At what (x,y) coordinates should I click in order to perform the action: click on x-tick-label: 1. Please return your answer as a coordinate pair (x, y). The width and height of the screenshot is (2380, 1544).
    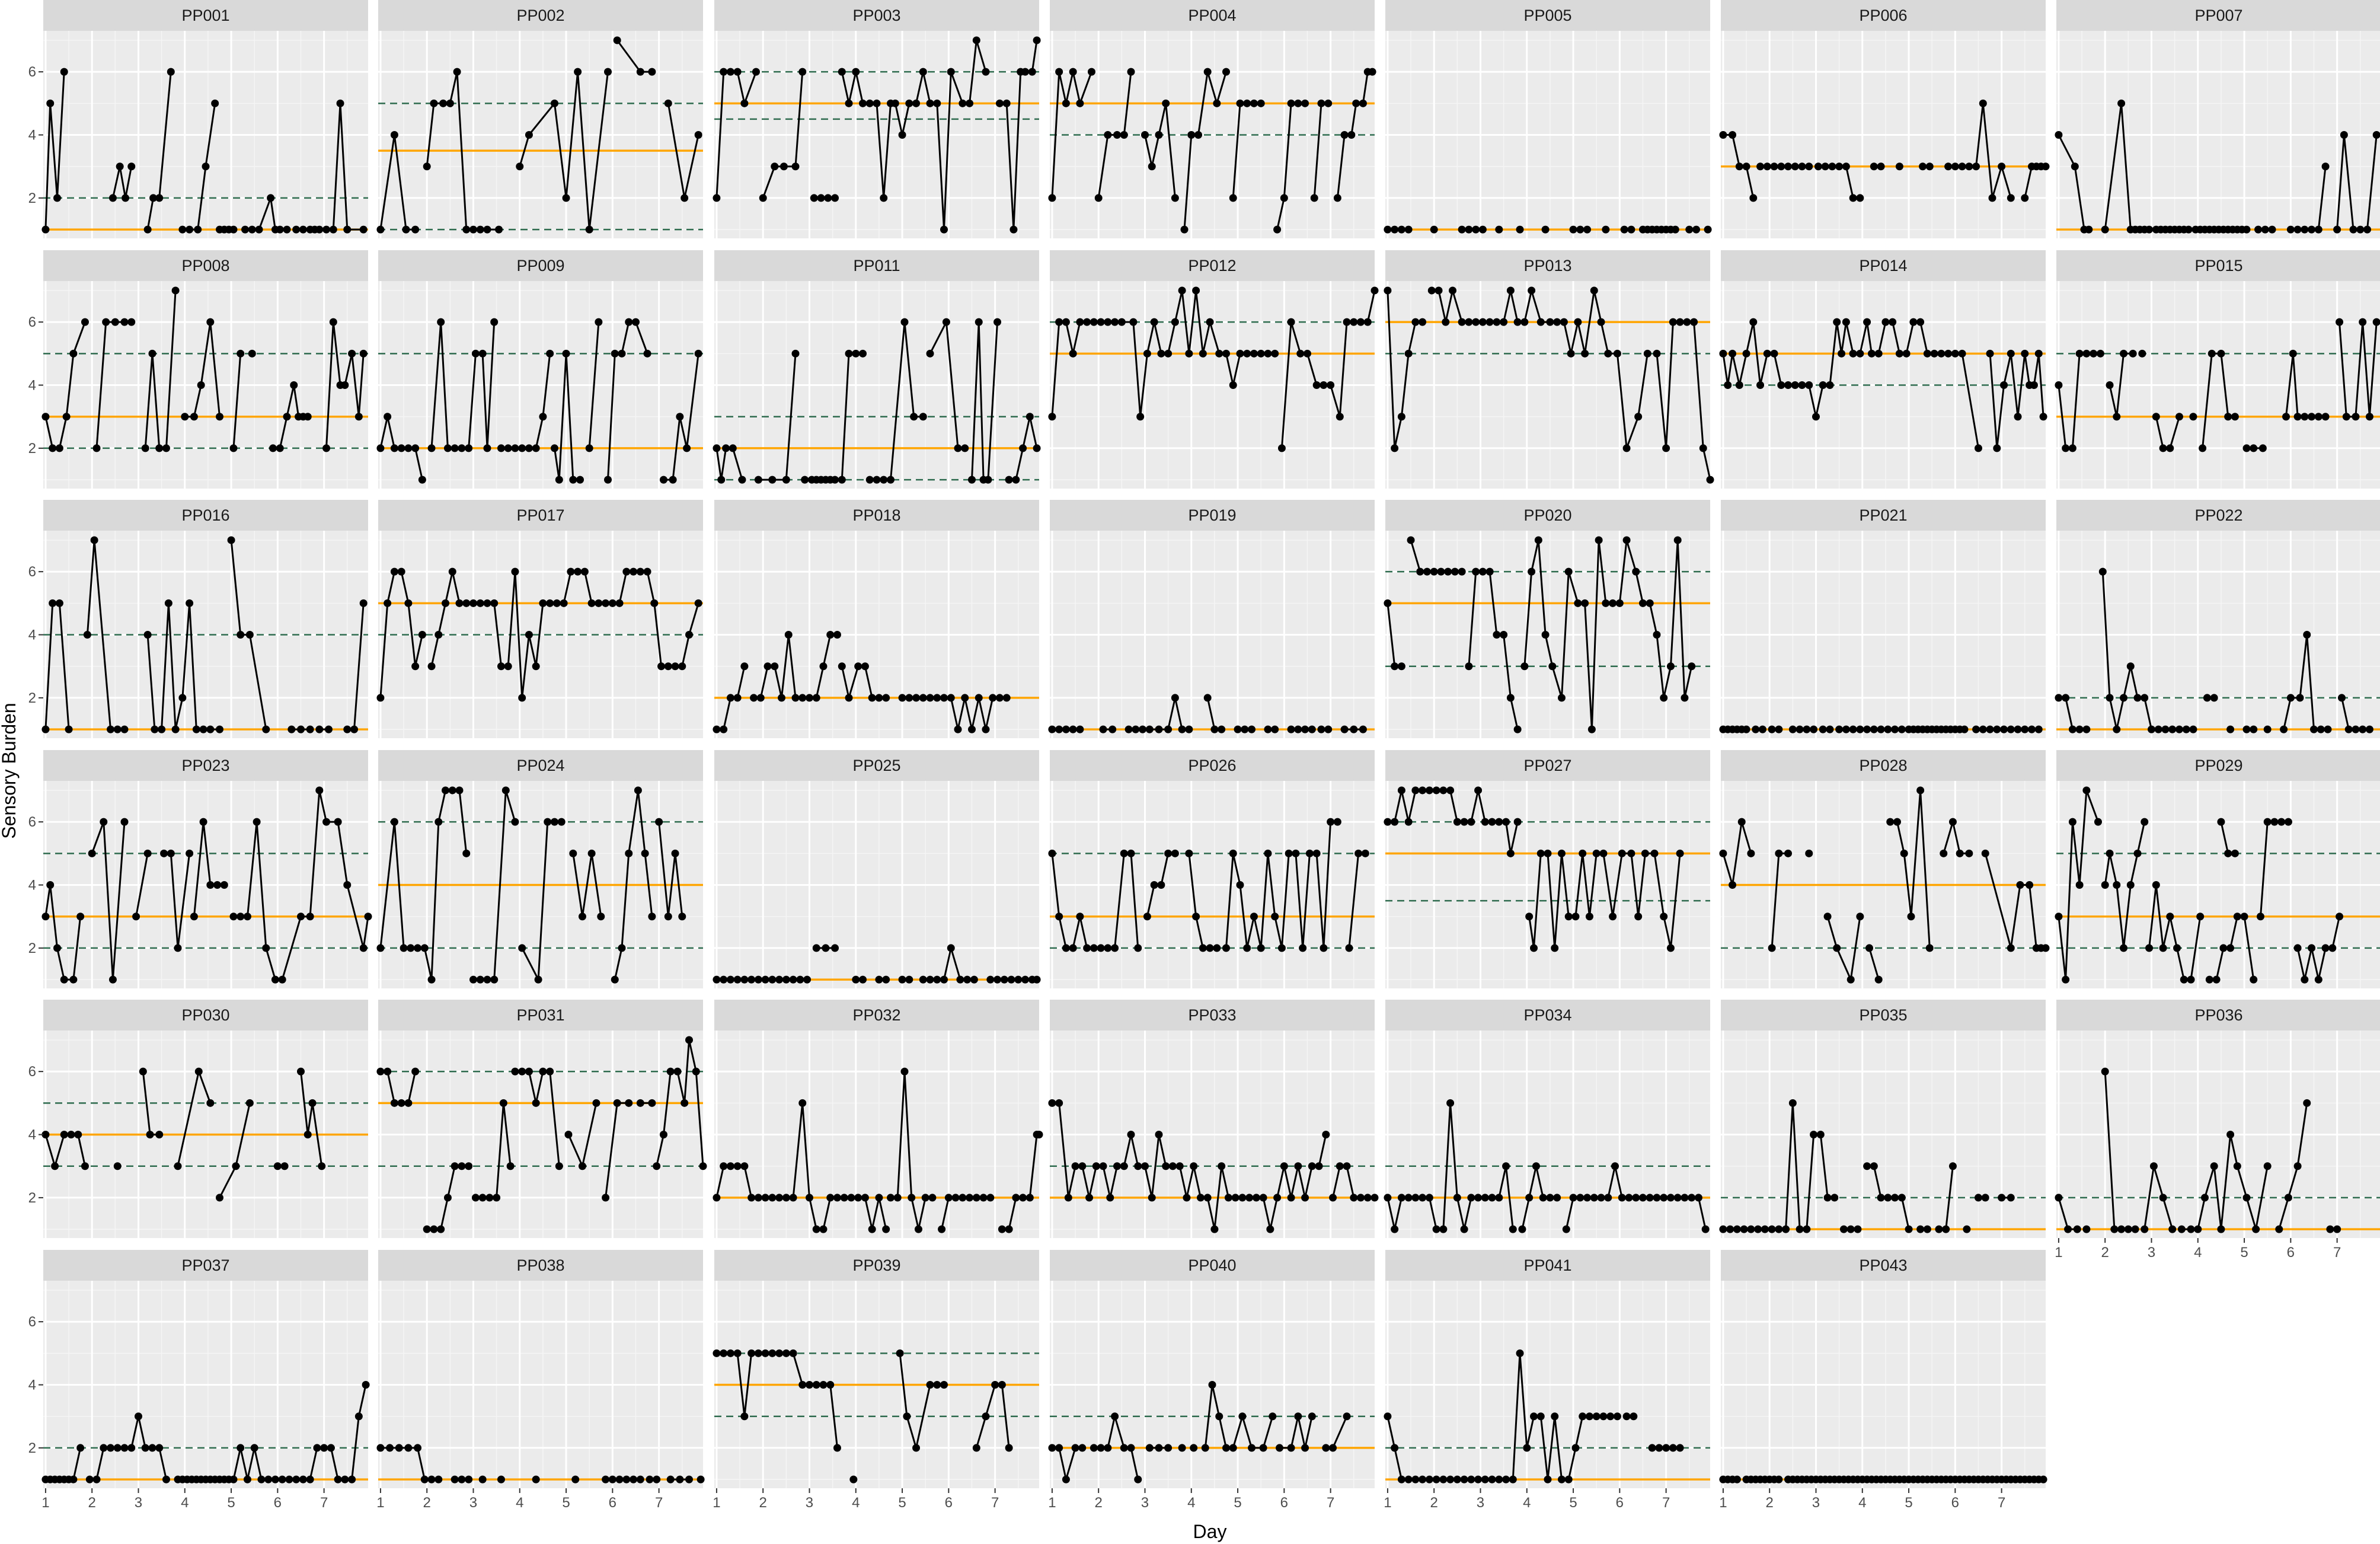
    Looking at the image, I should click on (380, 1503).